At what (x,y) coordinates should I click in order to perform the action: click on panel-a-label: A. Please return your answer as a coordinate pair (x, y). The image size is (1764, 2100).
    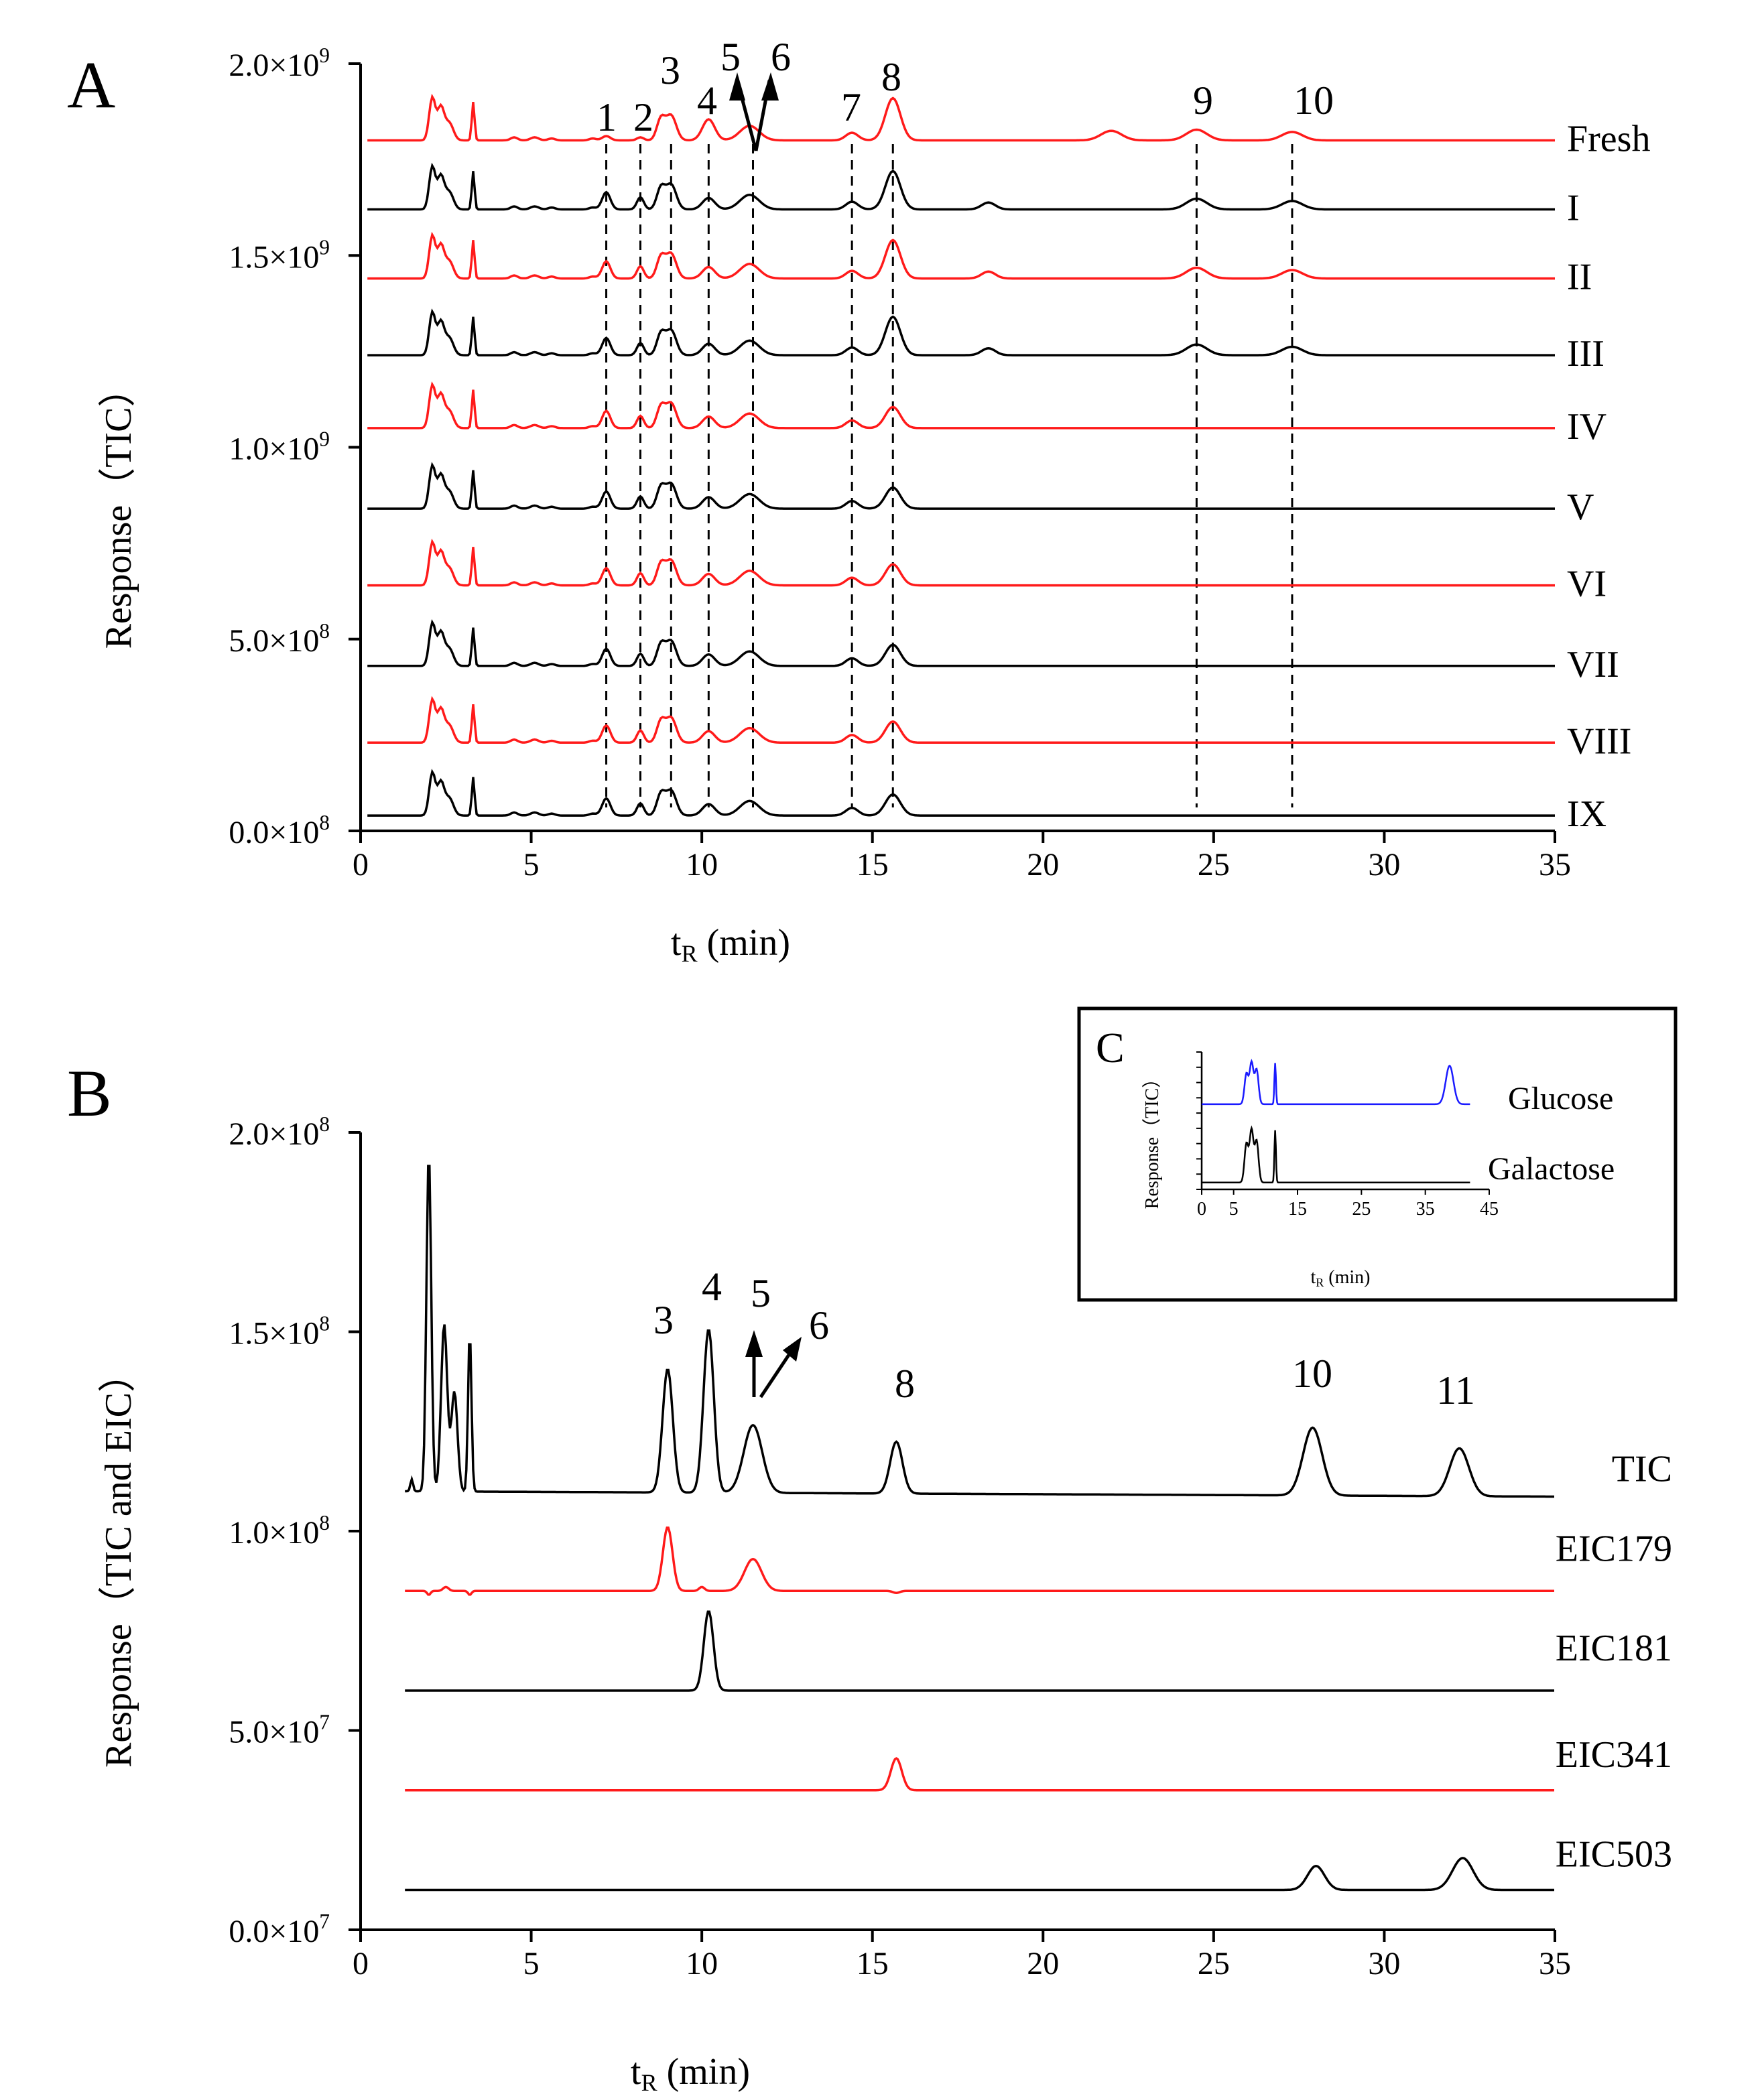
    Looking at the image, I should click on (91, 85).